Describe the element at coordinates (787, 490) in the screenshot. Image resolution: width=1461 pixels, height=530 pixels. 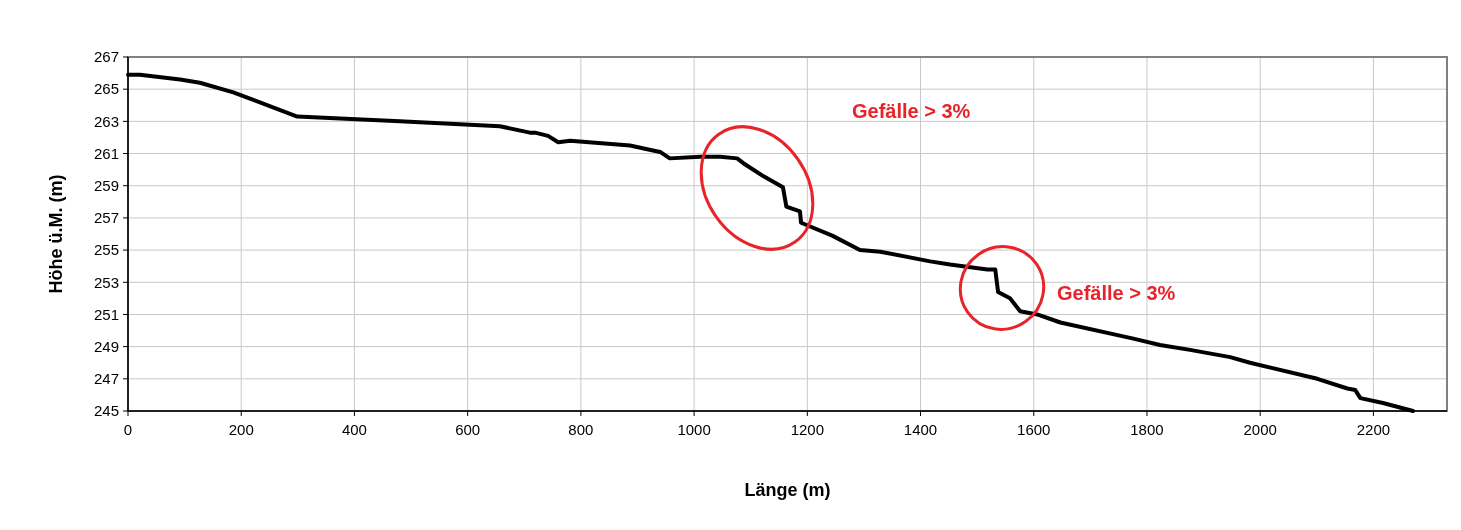
I see `x-axis-title: Länge (m)` at that location.